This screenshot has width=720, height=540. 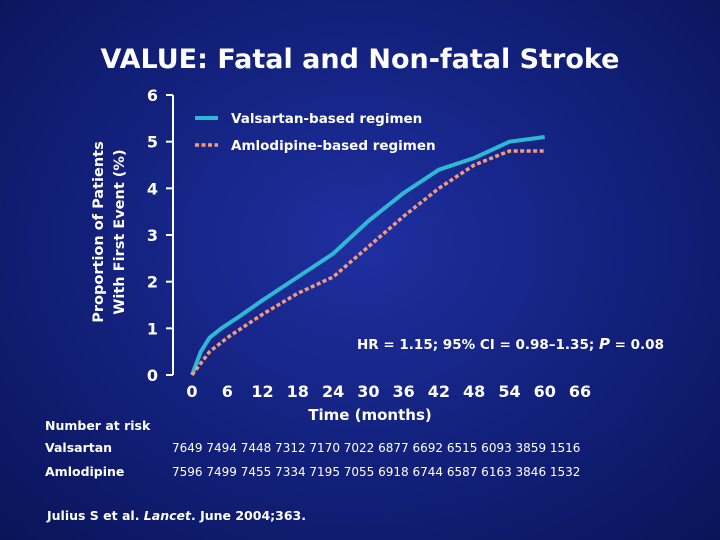 What do you see at coordinates (404, 391) in the screenshot?
I see `x-tick-label: 36` at bounding box center [404, 391].